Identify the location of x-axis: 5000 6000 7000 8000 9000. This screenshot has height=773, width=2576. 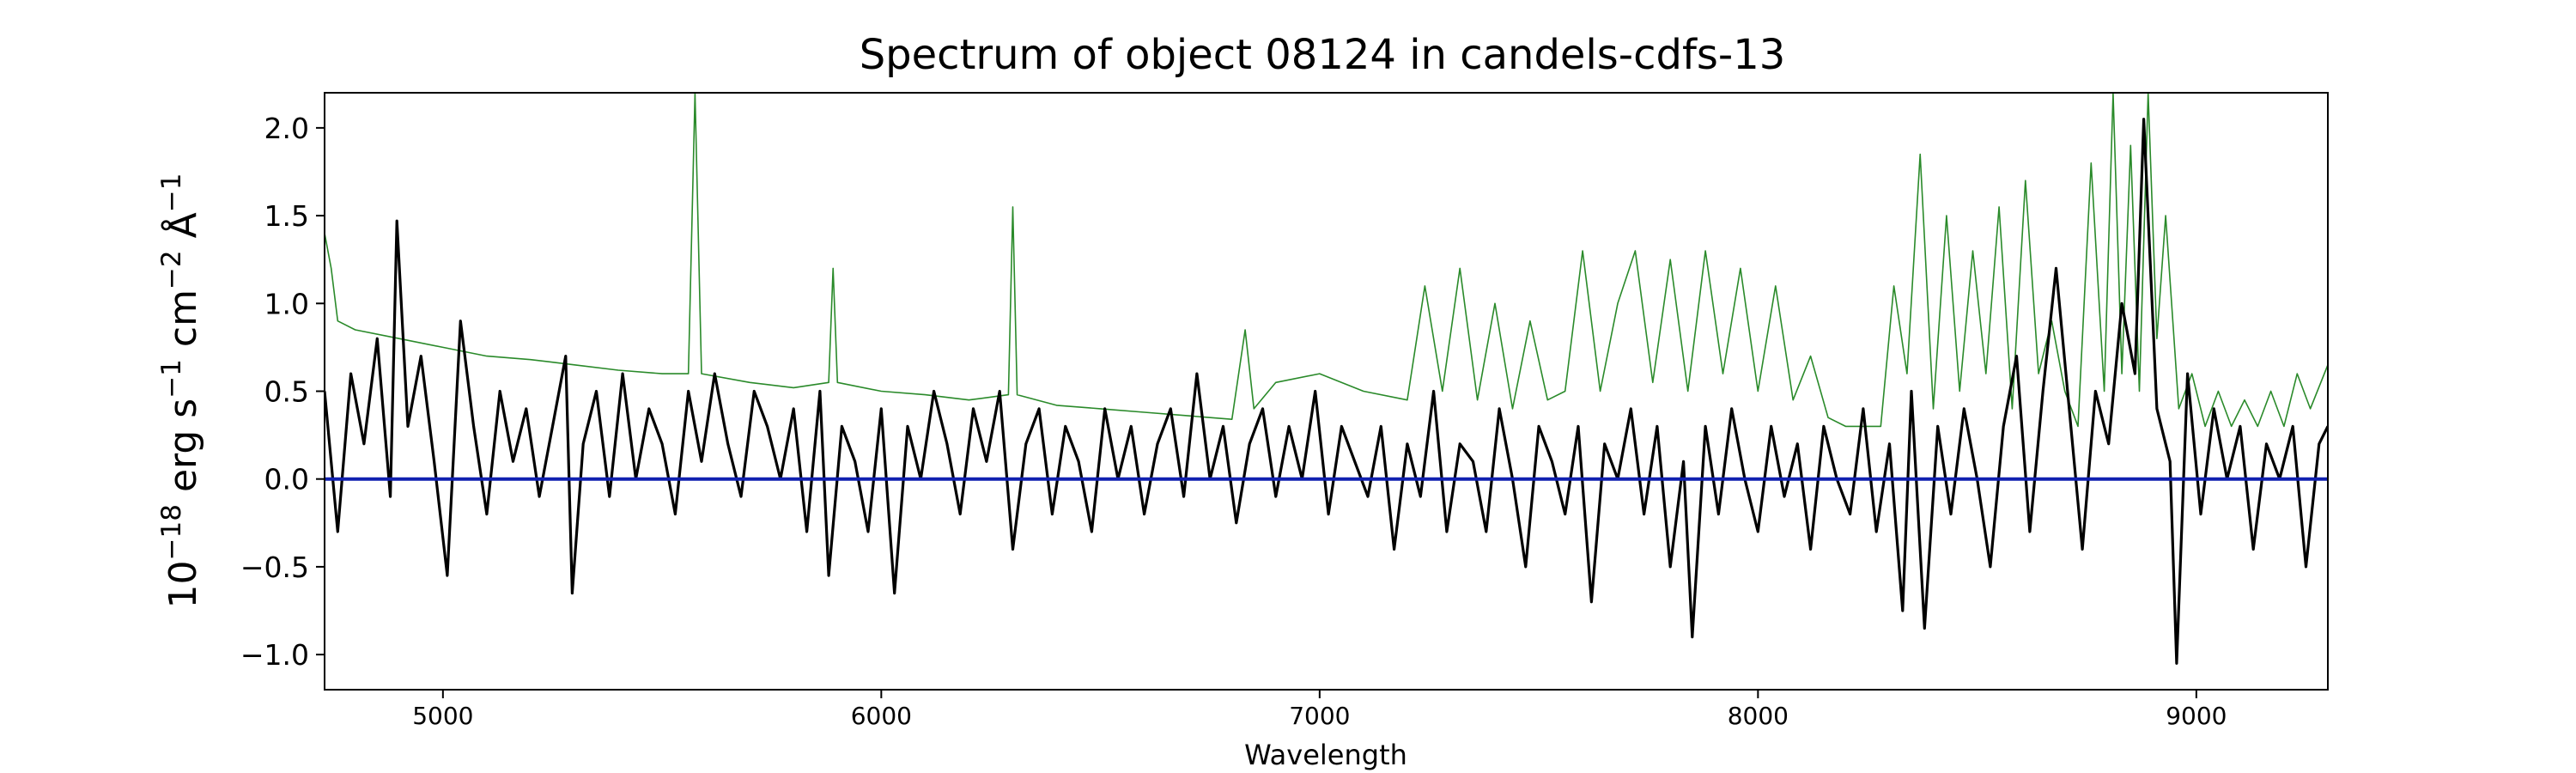
(1319, 710).